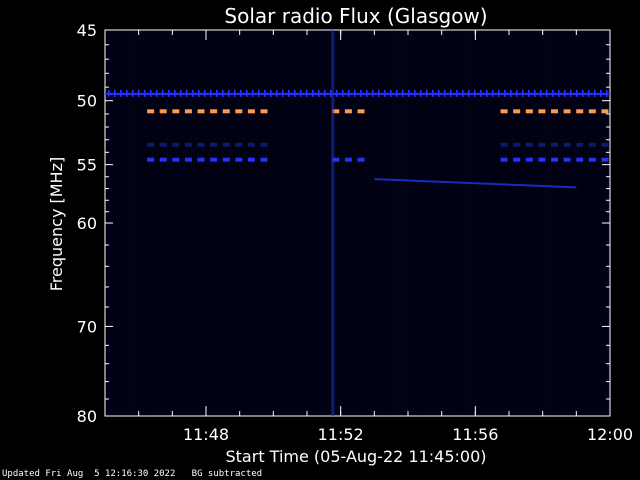 The image size is (640, 480). What do you see at coordinates (56, 224) in the screenshot?
I see `y-axis-label: Frequency [MHz]` at bounding box center [56, 224].